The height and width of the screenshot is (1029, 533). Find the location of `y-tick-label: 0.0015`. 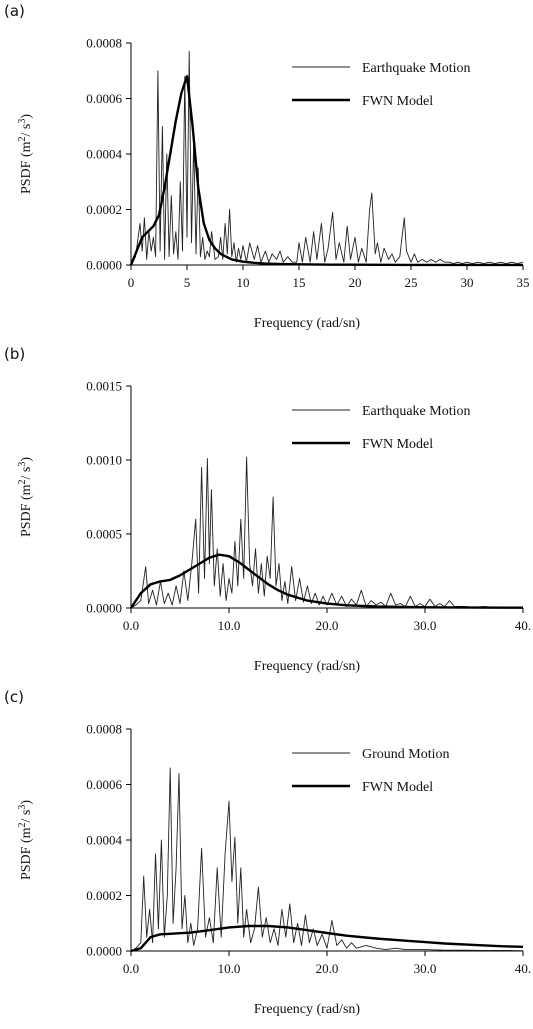

y-tick-label: 0.0015 is located at coordinates (104, 386).